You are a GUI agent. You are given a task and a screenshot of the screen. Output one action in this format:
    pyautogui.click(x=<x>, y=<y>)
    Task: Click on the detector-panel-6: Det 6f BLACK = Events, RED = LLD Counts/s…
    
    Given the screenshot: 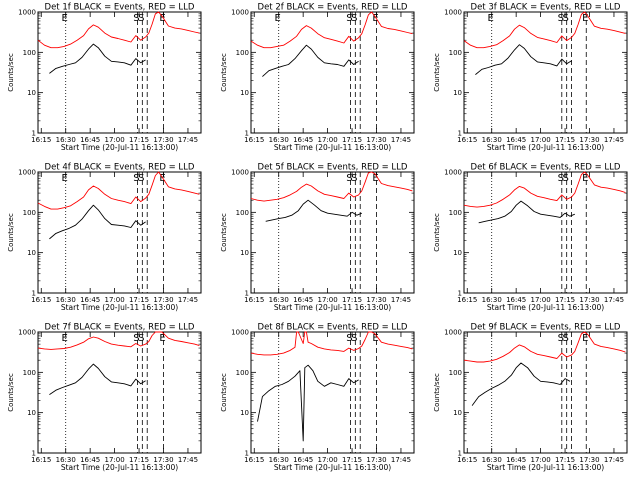 What is the action you would take?
    pyautogui.click(x=530, y=237)
    